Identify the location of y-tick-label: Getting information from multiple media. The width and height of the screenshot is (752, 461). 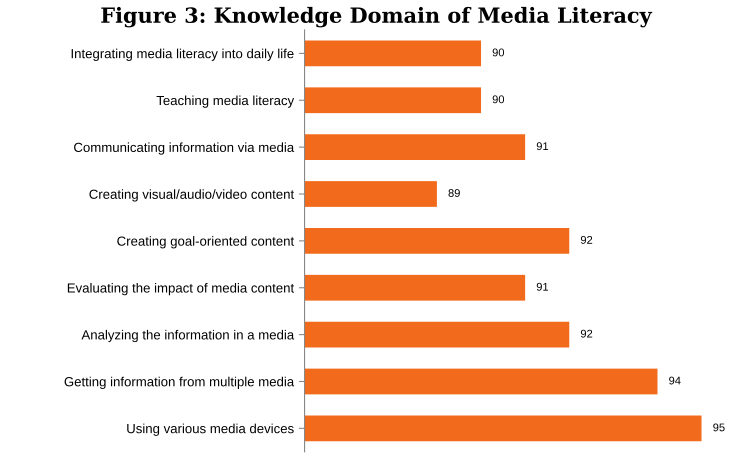
(179, 382).